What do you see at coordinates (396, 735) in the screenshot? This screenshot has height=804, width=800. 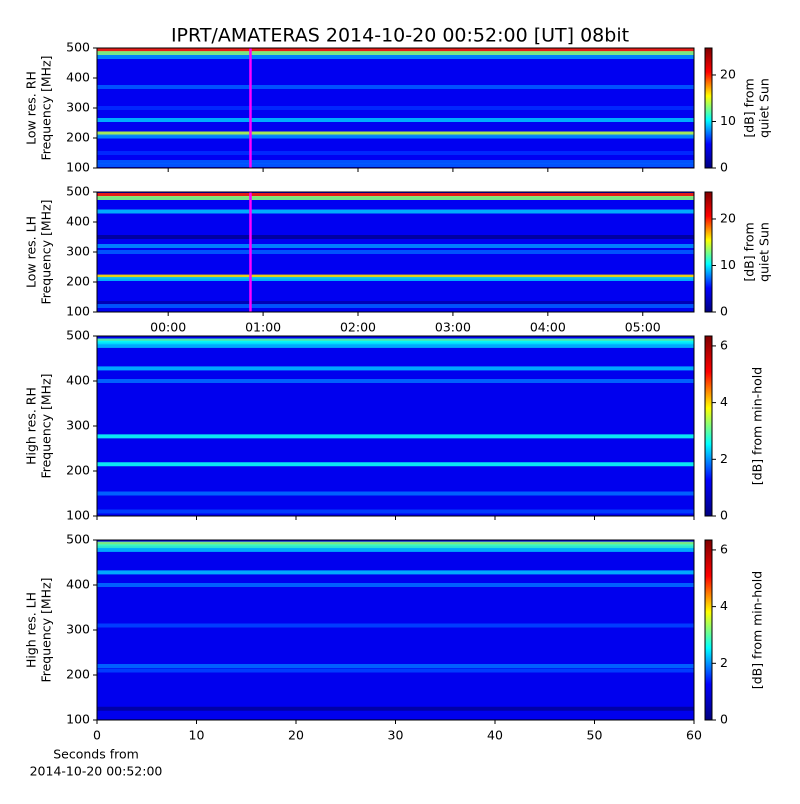 I see `x-tick-label: 30` at bounding box center [396, 735].